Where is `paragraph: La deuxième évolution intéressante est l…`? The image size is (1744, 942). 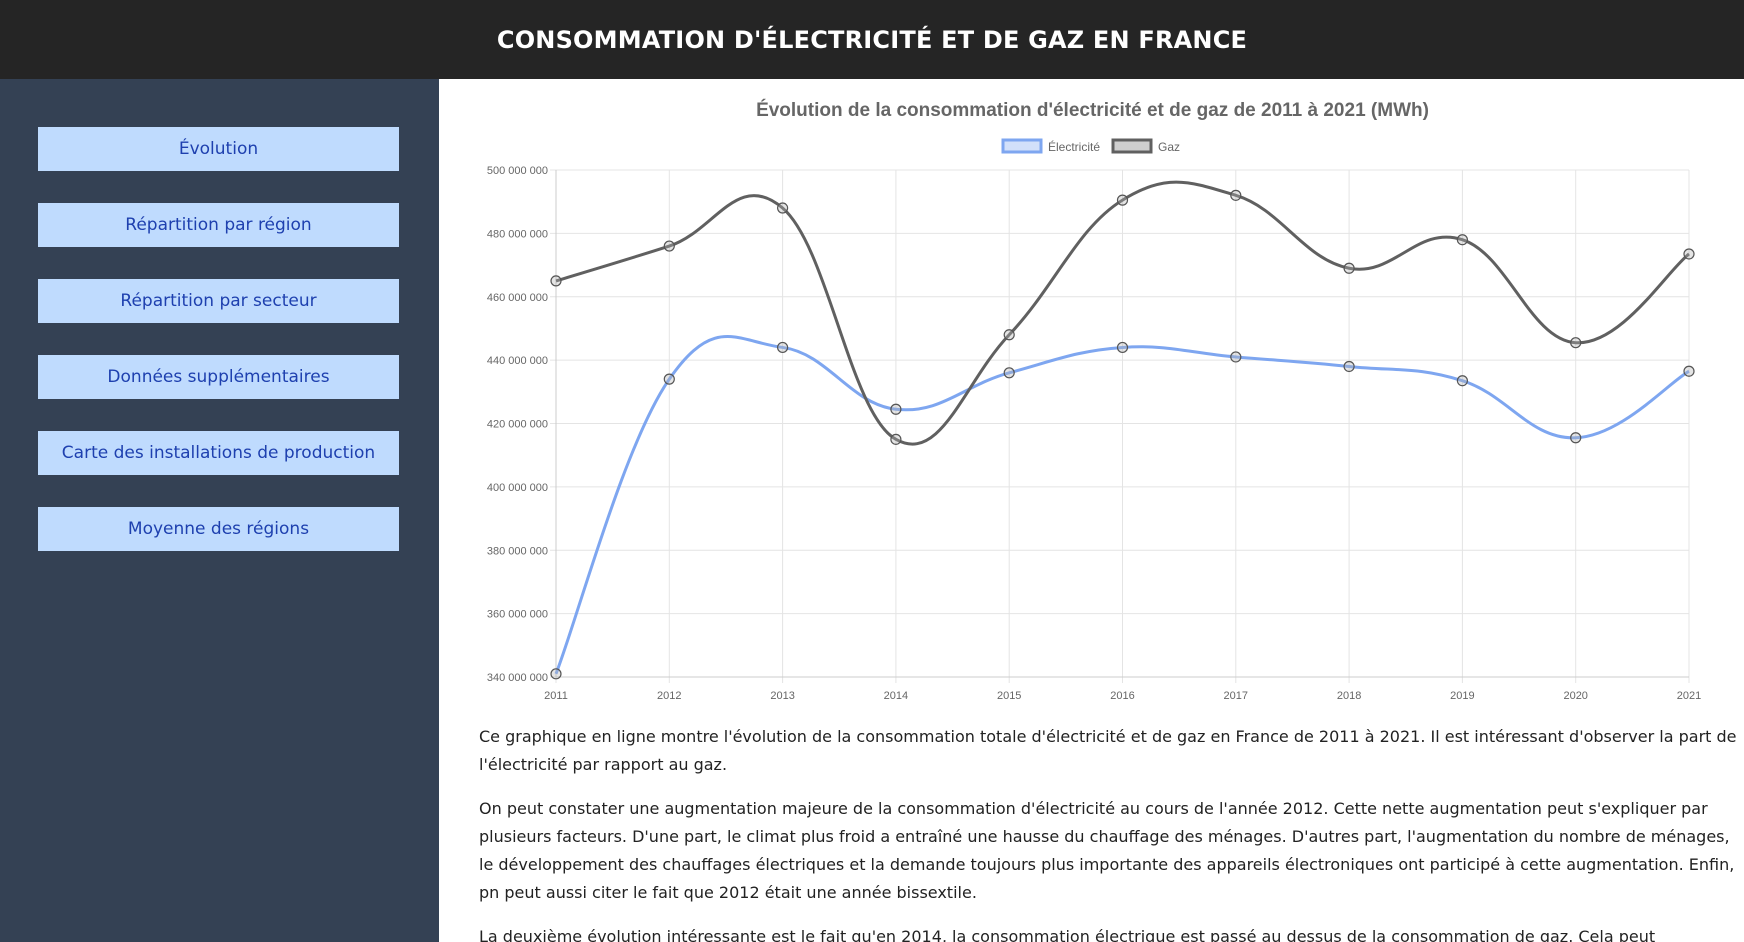 paragraph: La deuxième évolution intéressante est l… is located at coordinates (1067, 934).